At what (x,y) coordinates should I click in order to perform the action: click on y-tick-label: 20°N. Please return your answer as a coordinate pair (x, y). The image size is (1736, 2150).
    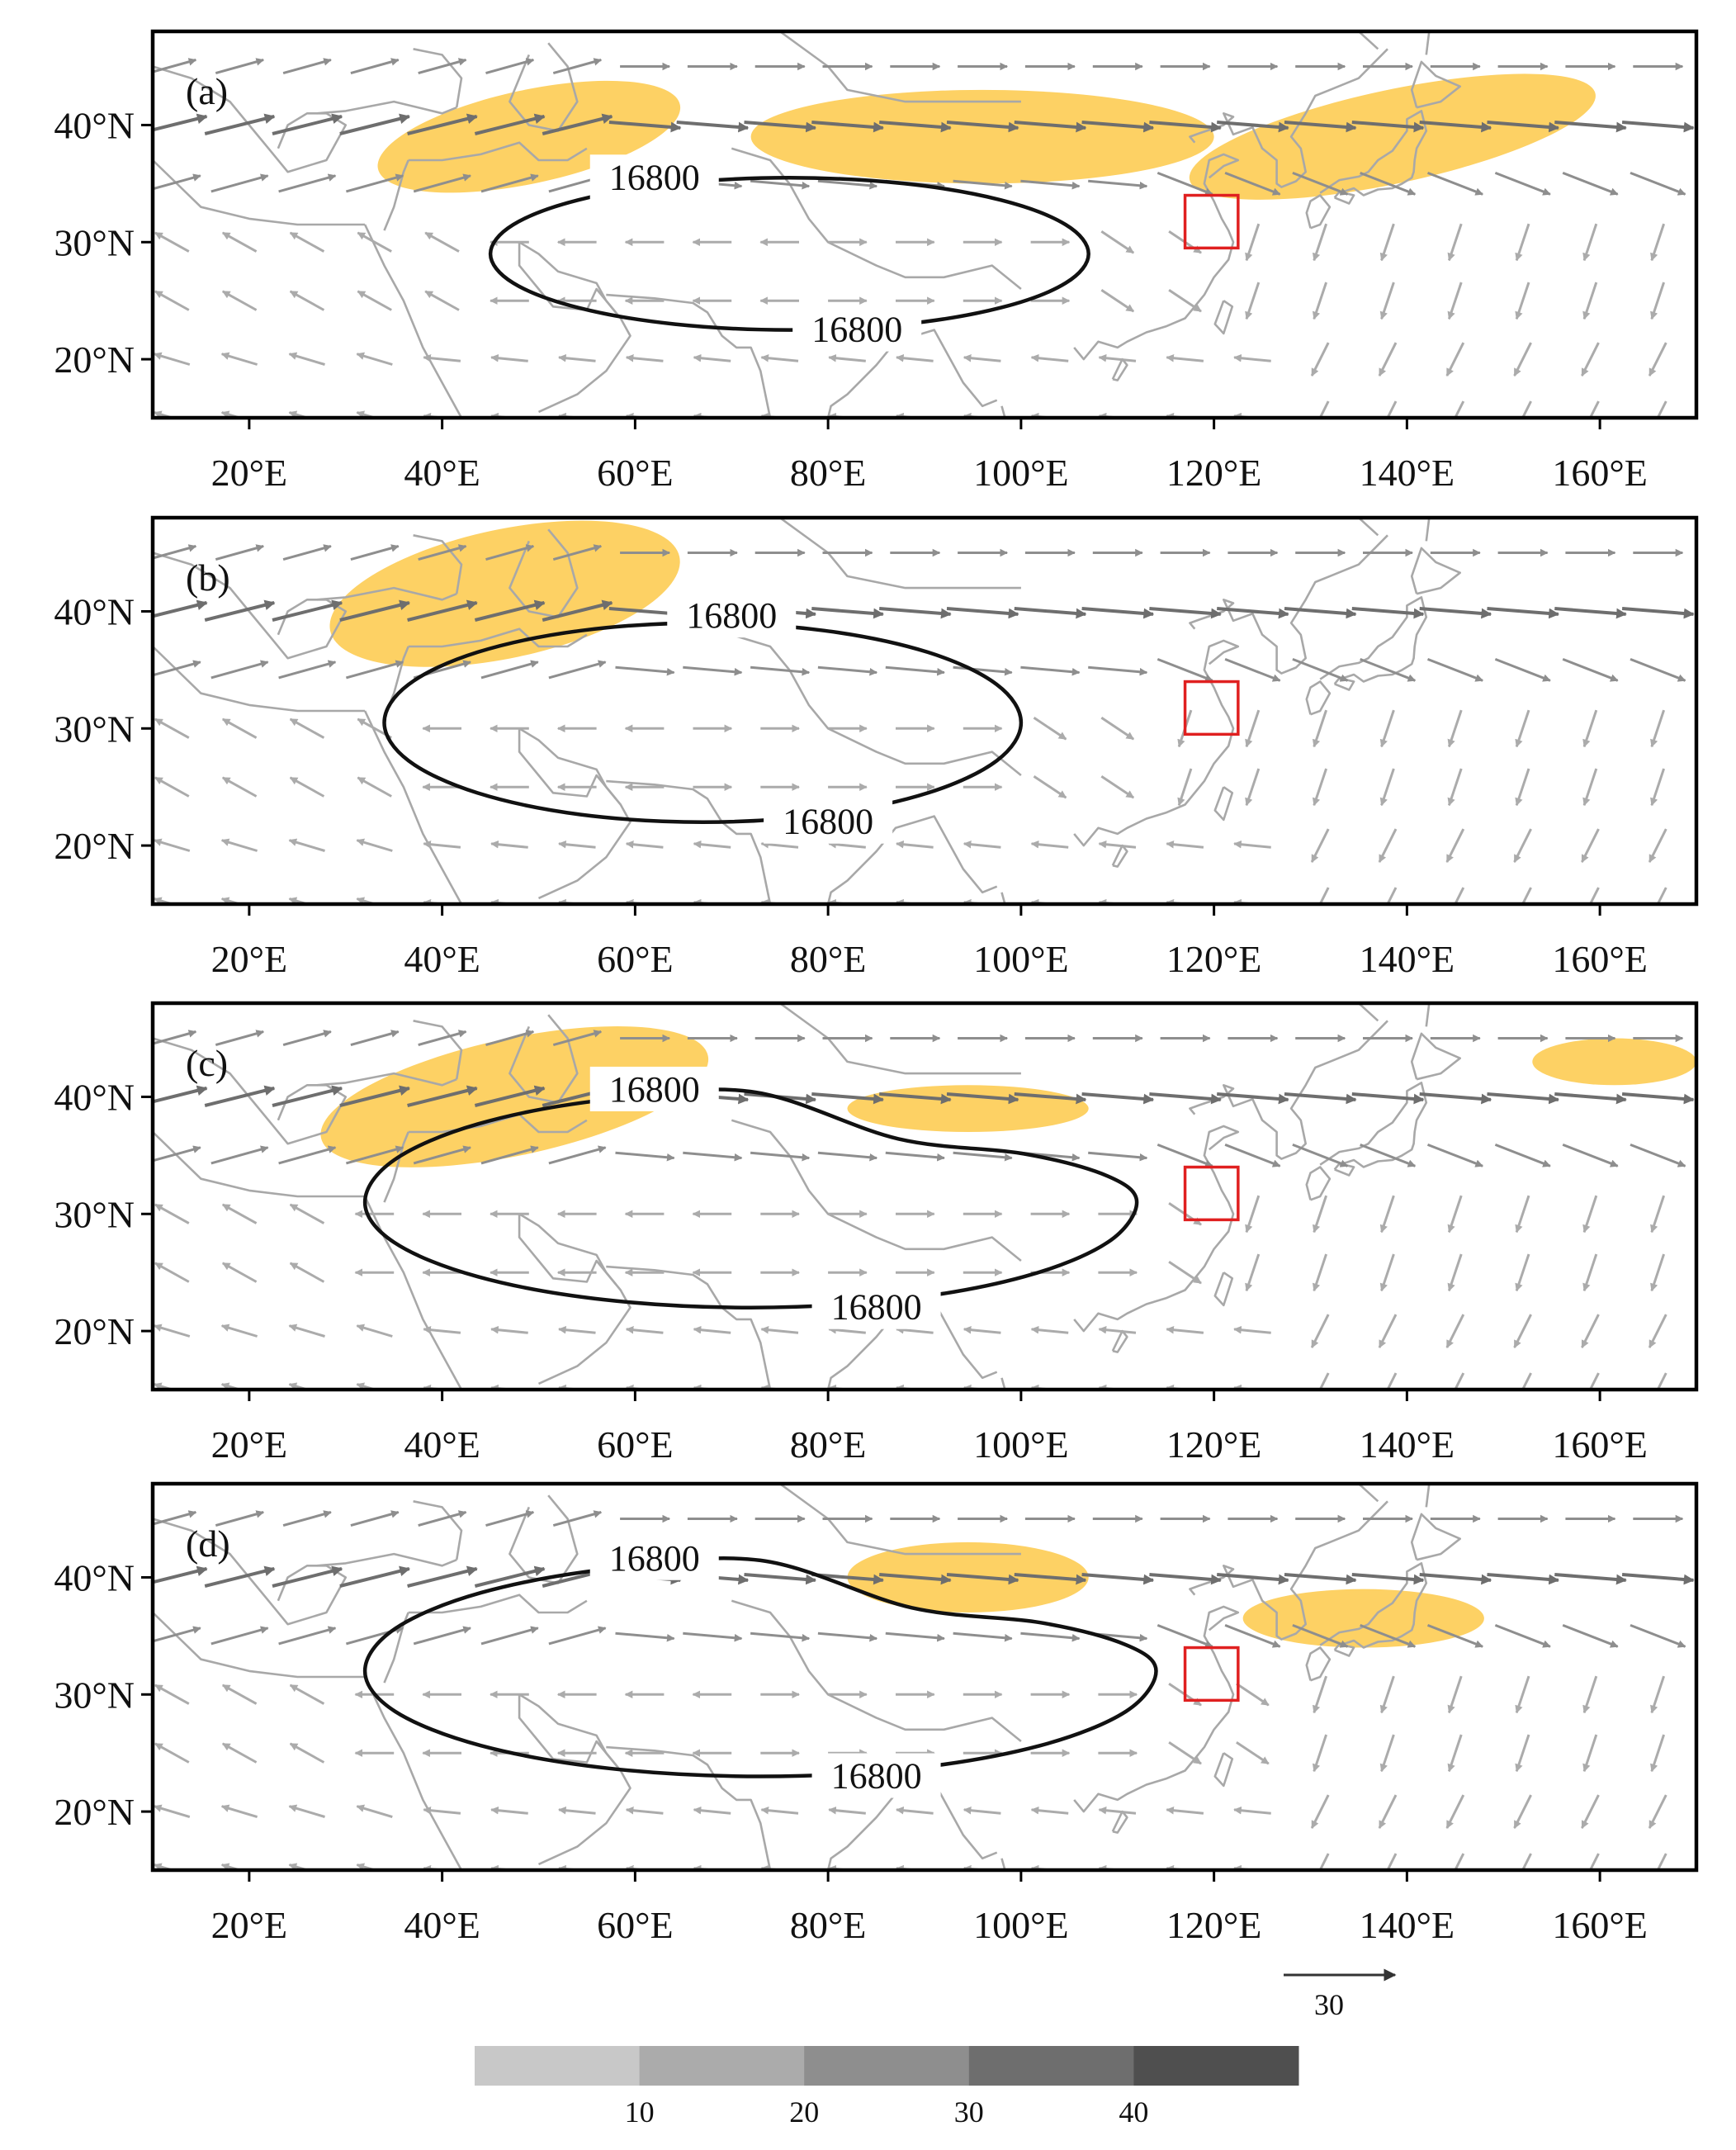
    Looking at the image, I should click on (94, 1331).